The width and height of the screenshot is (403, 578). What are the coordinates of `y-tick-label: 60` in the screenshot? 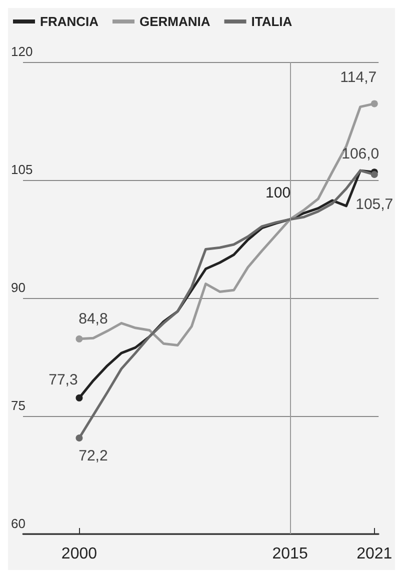 It's located at (18, 523).